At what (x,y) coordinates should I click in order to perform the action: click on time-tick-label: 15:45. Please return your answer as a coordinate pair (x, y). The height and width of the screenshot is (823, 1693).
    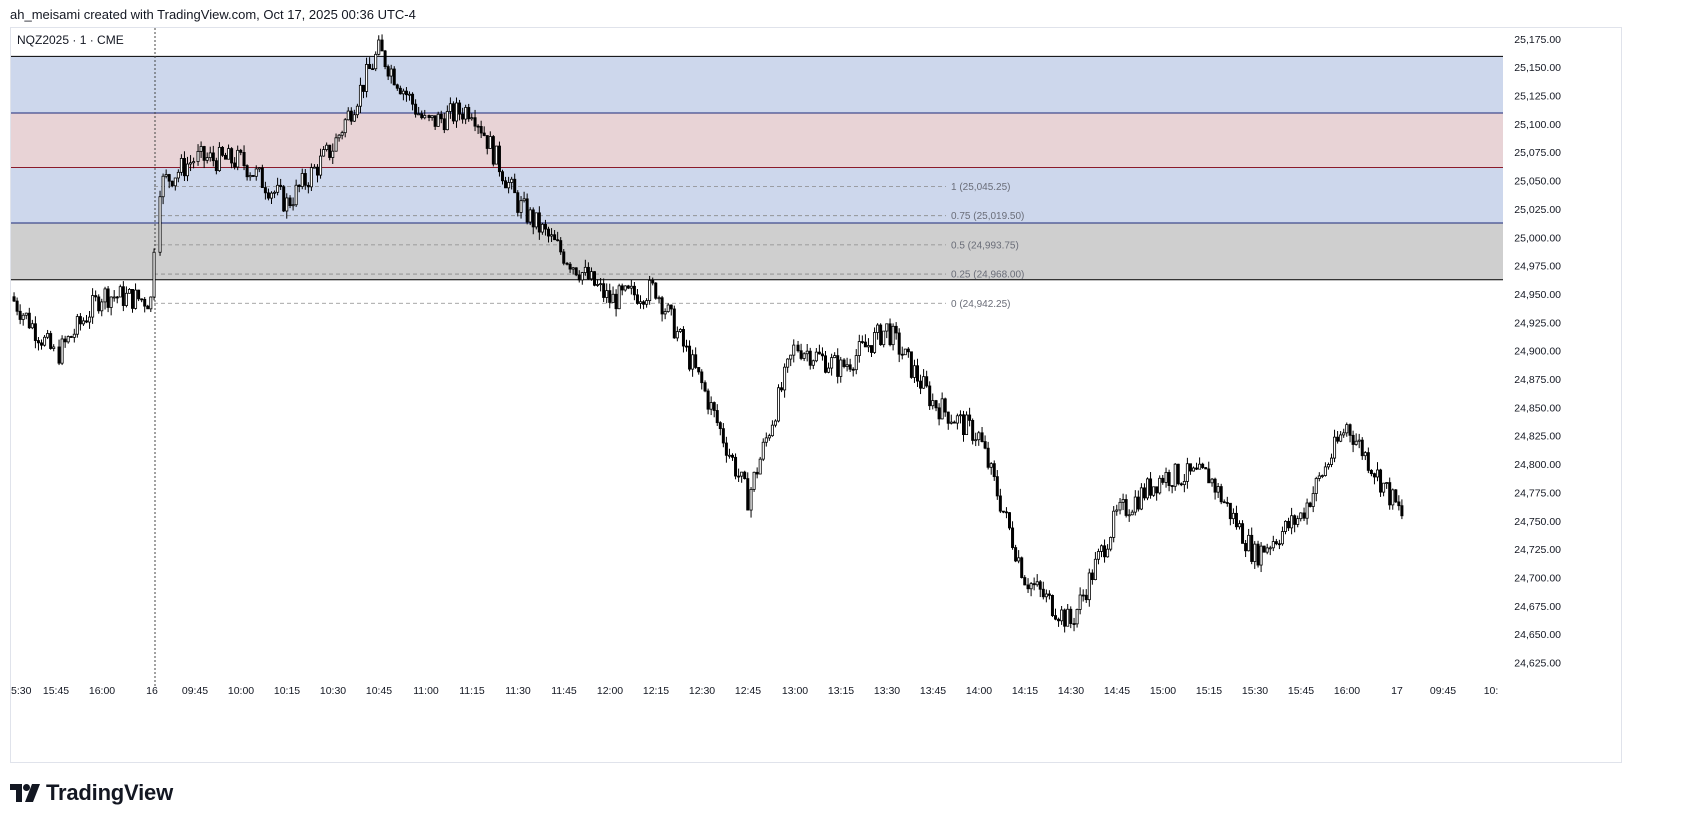
    Looking at the image, I should click on (1301, 691).